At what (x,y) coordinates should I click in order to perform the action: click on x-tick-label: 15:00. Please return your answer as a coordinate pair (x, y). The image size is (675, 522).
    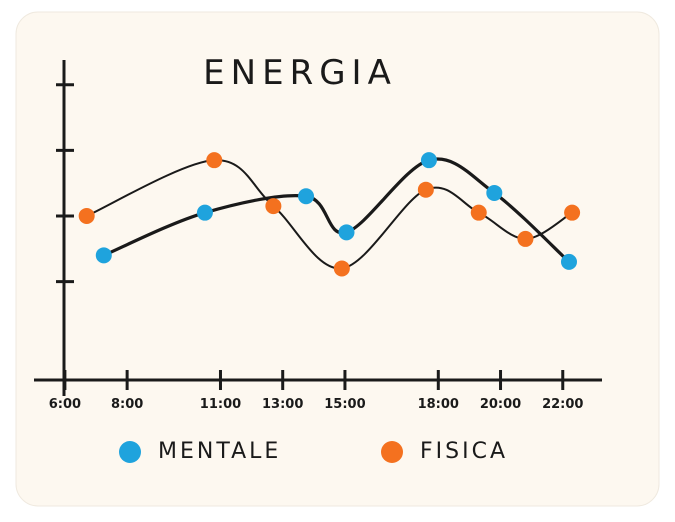
    Looking at the image, I should click on (344, 404).